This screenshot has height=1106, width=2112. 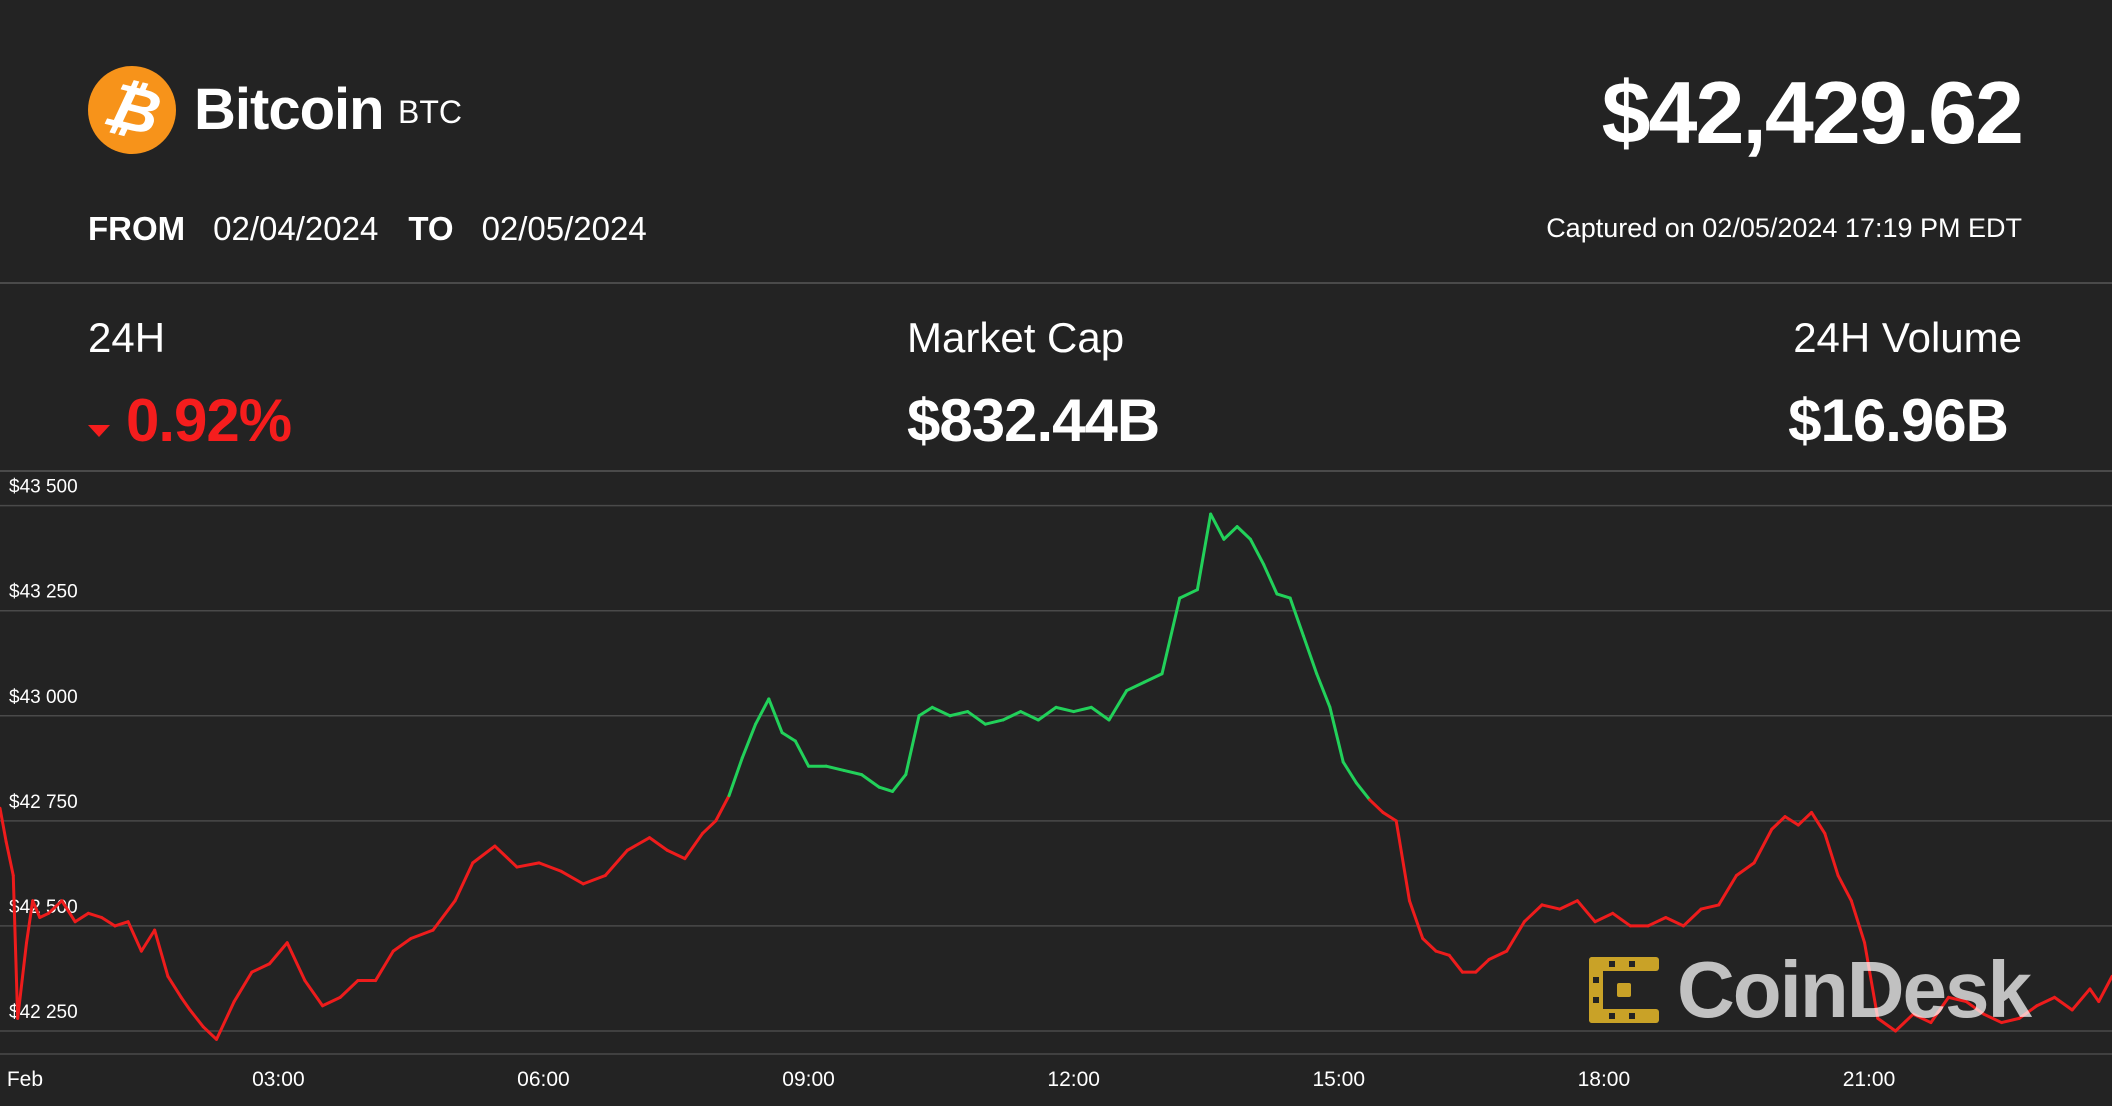 What do you see at coordinates (1016, 337) in the screenshot?
I see `market-cap-label: Market Cap` at bounding box center [1016, 337].